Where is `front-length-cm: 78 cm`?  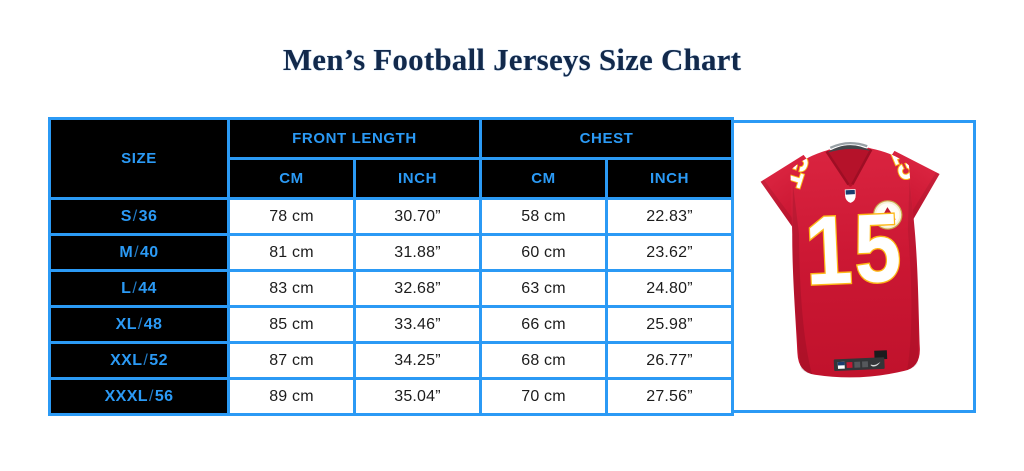
front-length-cm: 78 cm is located at coordinates (291, 216).